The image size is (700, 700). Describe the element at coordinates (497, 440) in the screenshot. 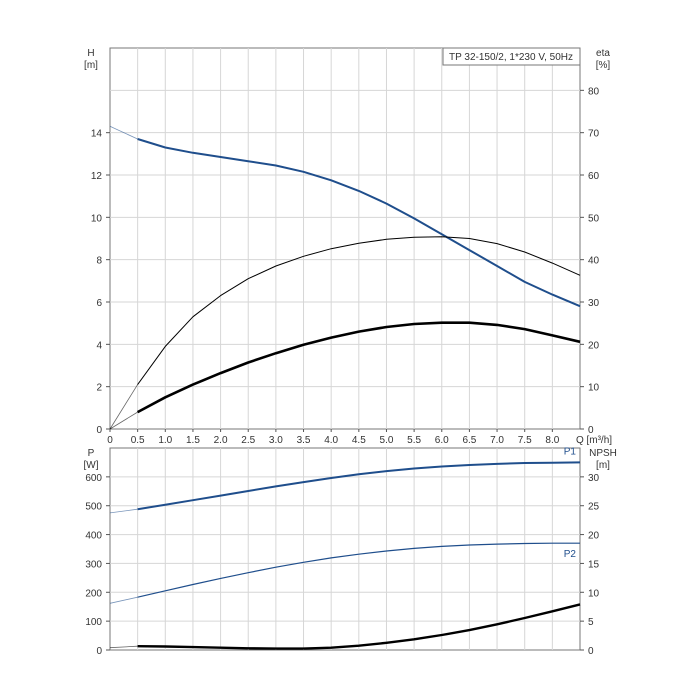

I see `x-tick-label: 7.0` at that location.